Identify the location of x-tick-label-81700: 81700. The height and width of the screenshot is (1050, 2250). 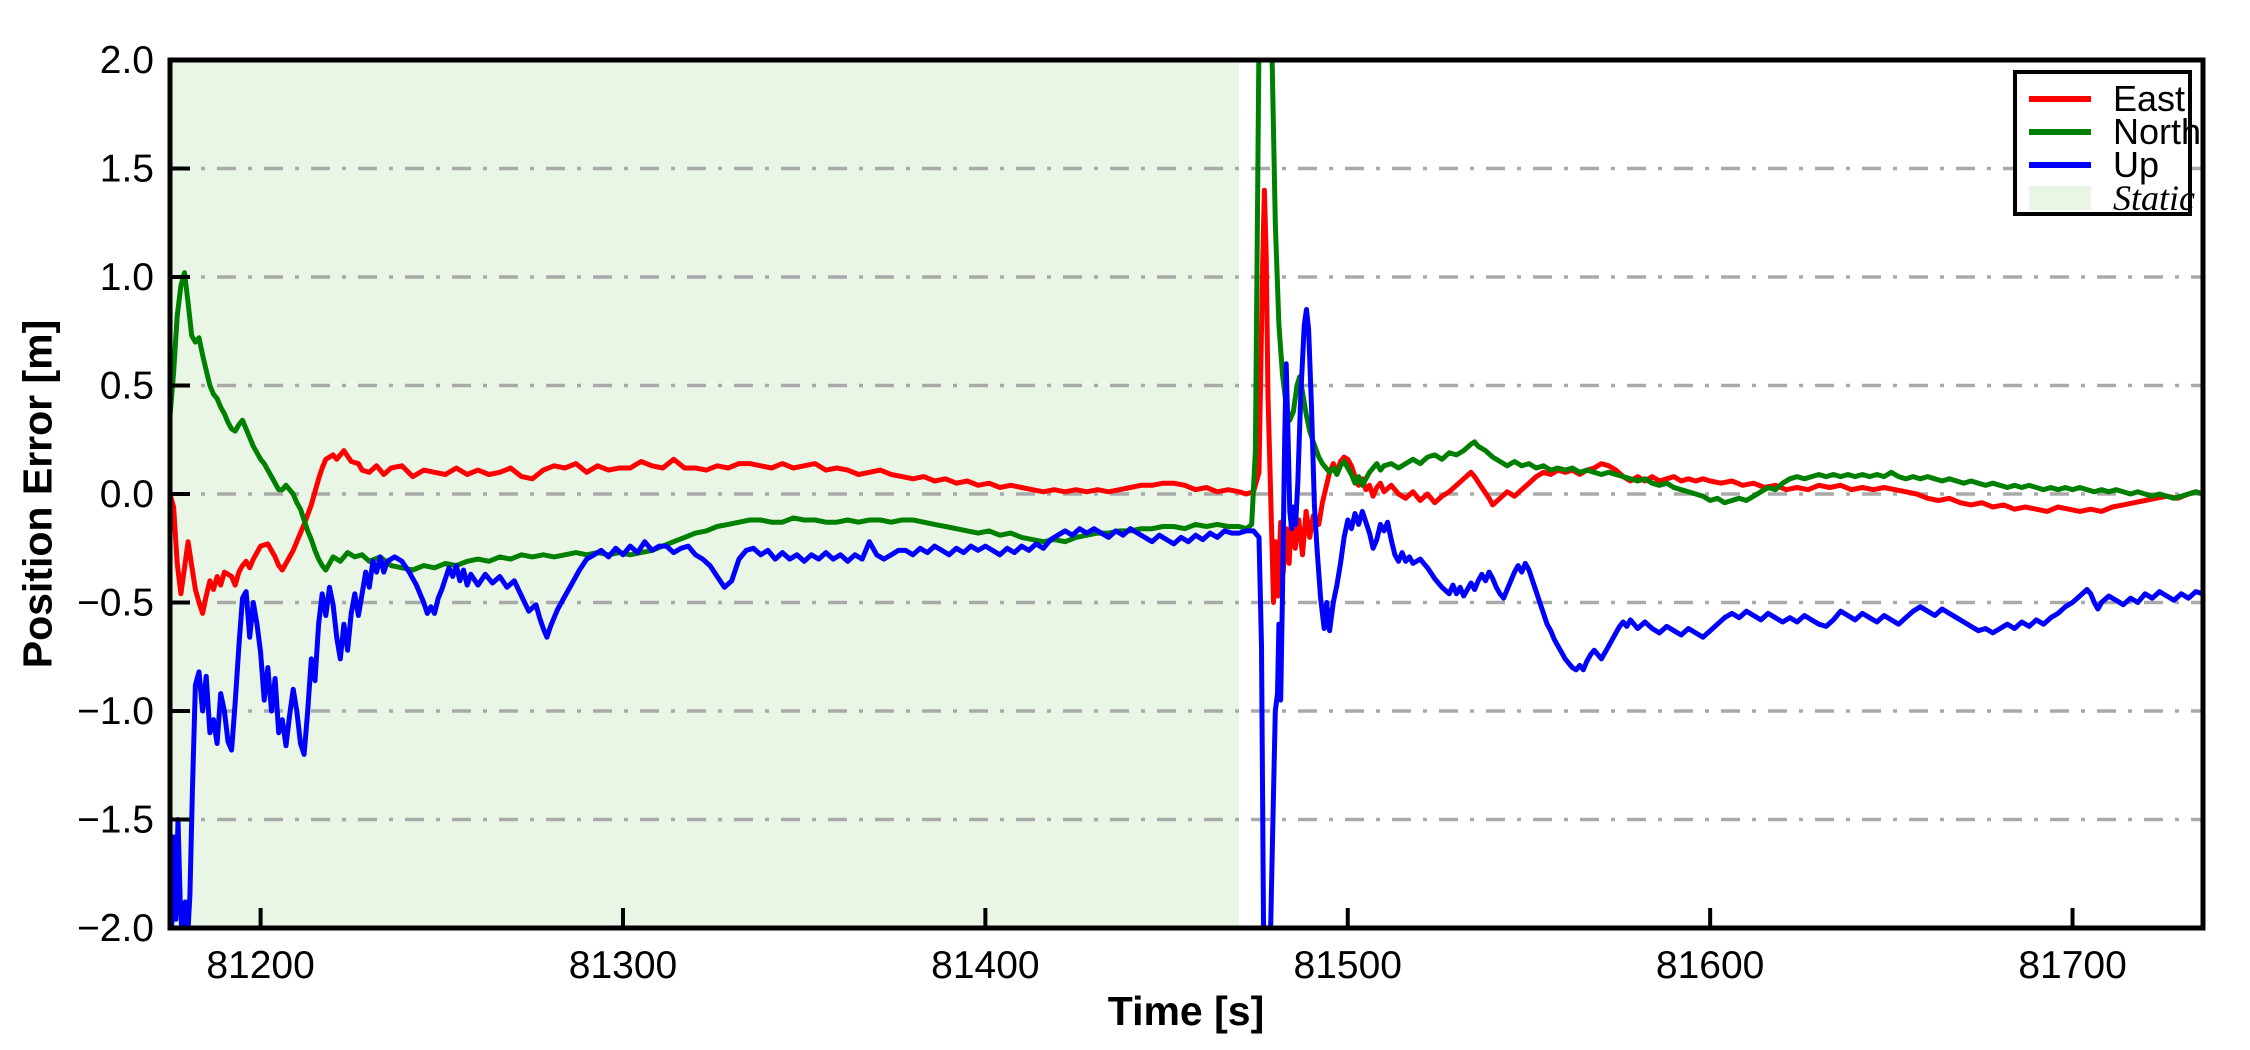
(2072, 965).